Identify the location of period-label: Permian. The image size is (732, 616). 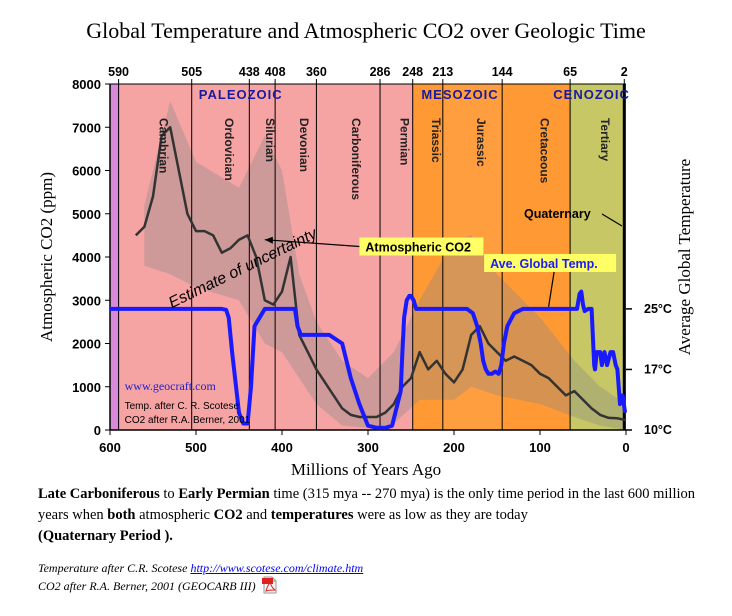
(404, 141).